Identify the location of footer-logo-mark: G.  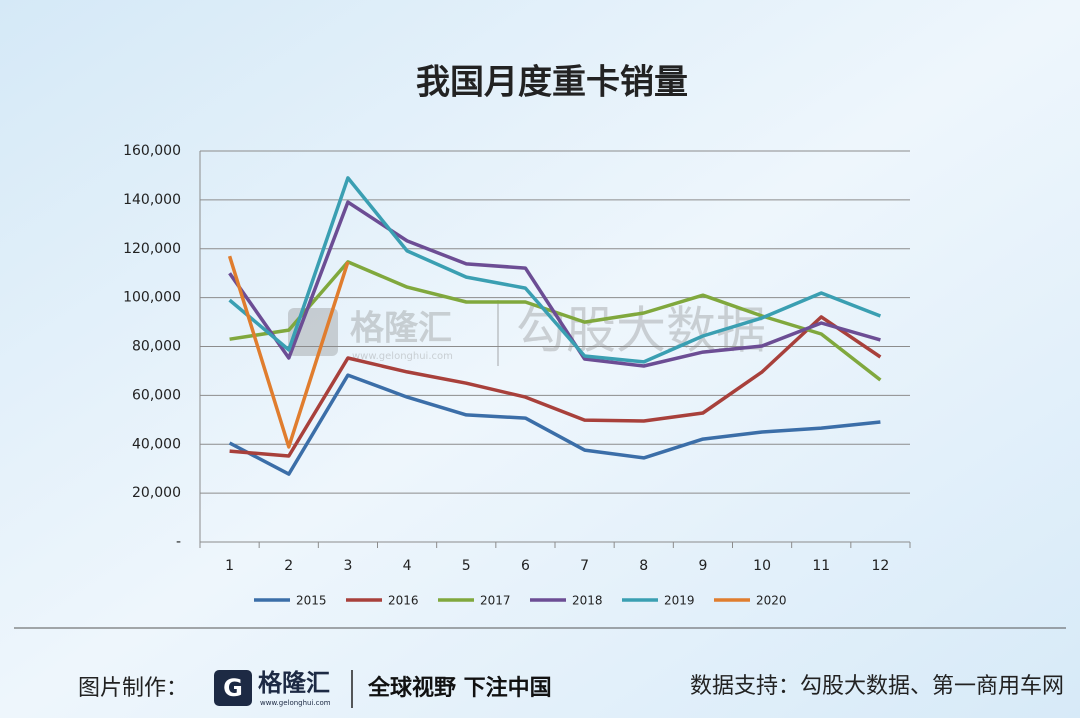
(233, 688).